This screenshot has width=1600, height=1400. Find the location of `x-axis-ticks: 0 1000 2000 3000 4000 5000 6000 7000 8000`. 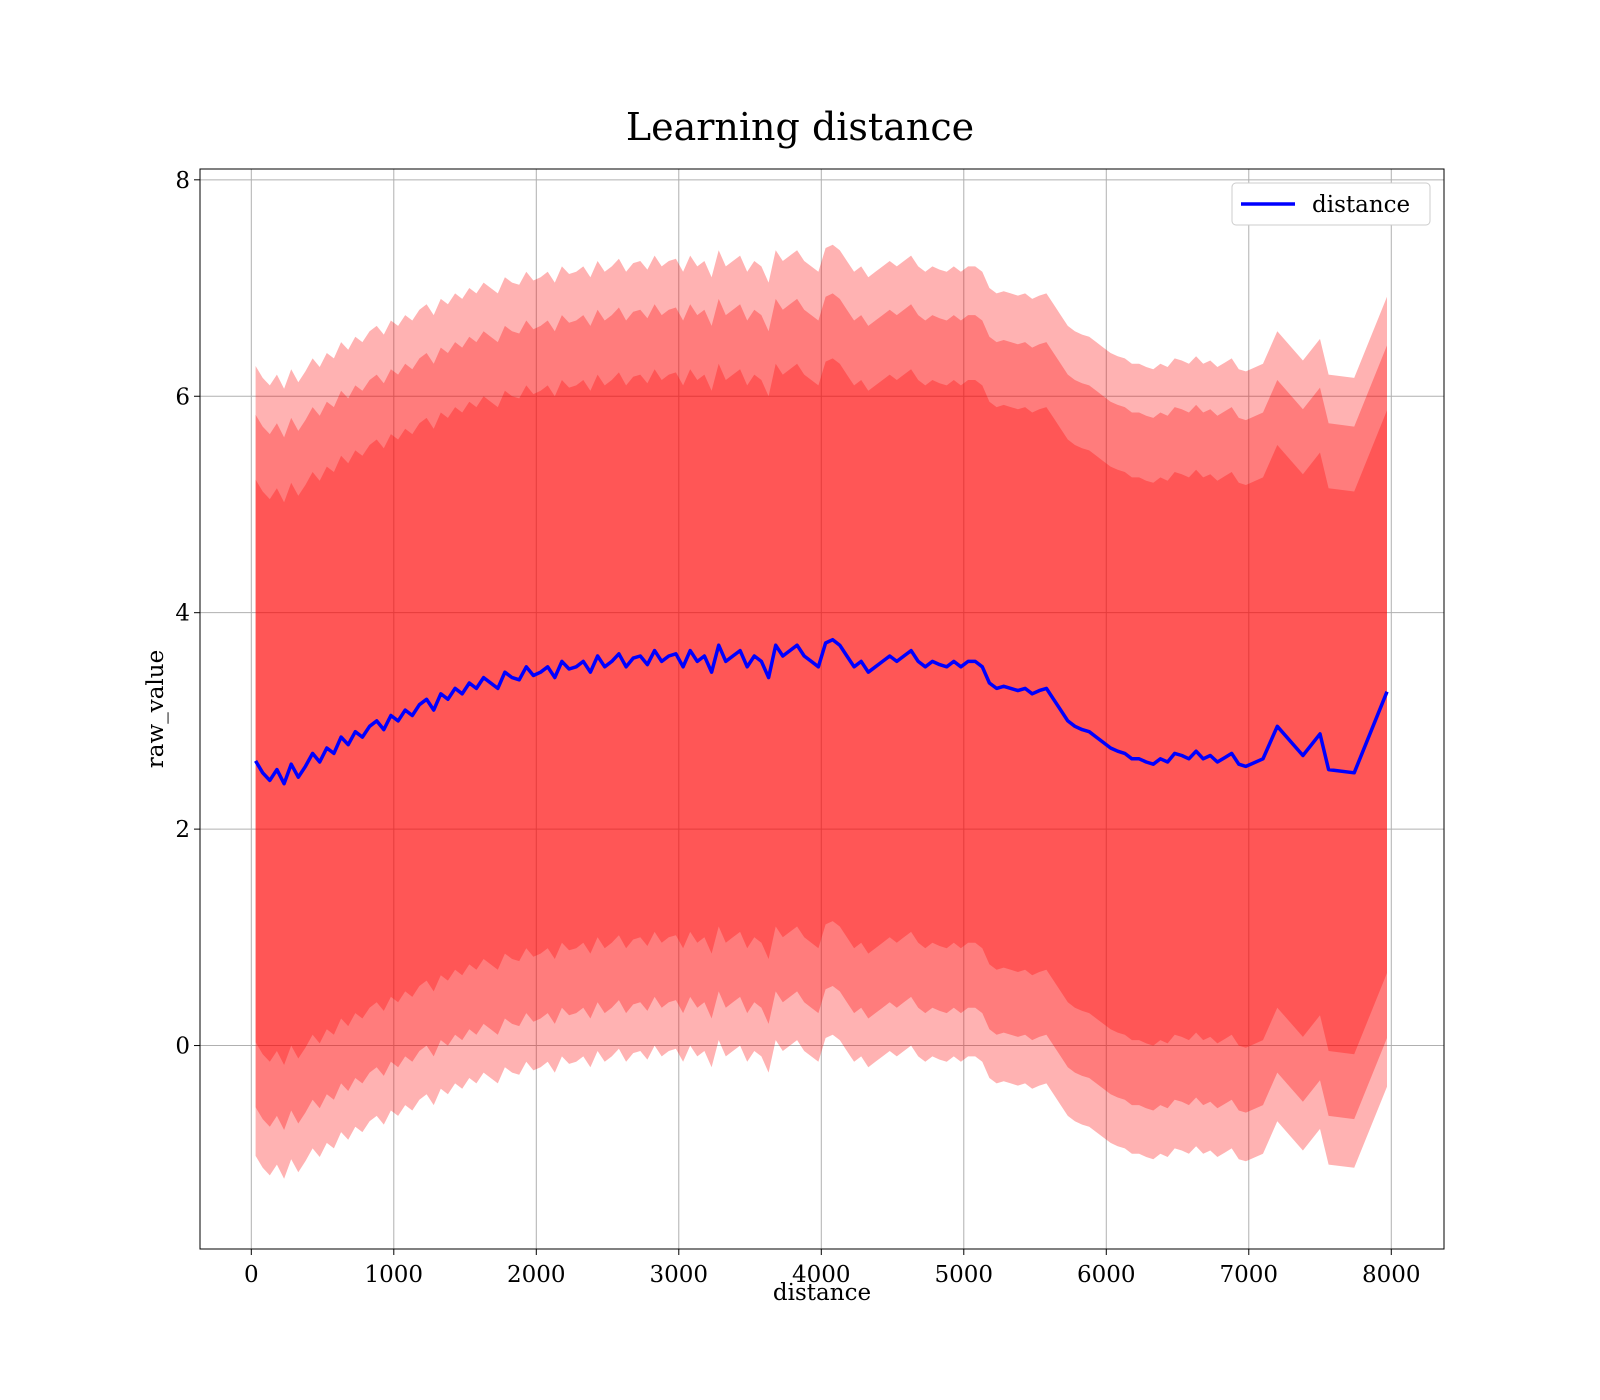

x-axis-ticks: 0 1000 2000 3000 4000 5000 6000 7000 8000 is located at coordinates (832, 1268).